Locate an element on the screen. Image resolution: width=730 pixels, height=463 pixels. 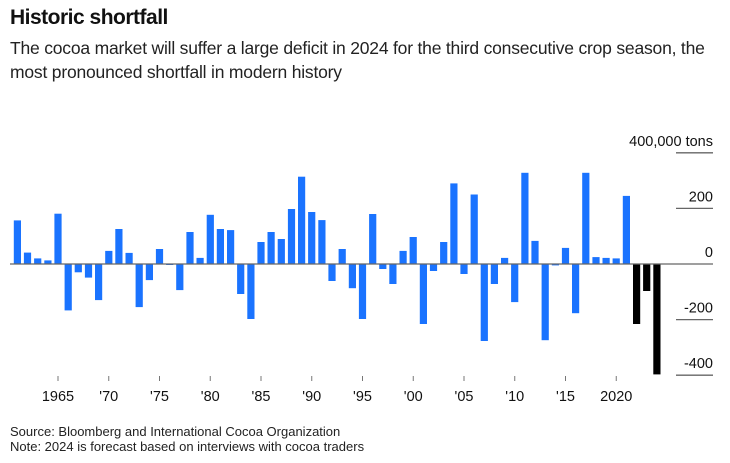
x-tick-label-2015: '15 is located at coordinates (565, 397).